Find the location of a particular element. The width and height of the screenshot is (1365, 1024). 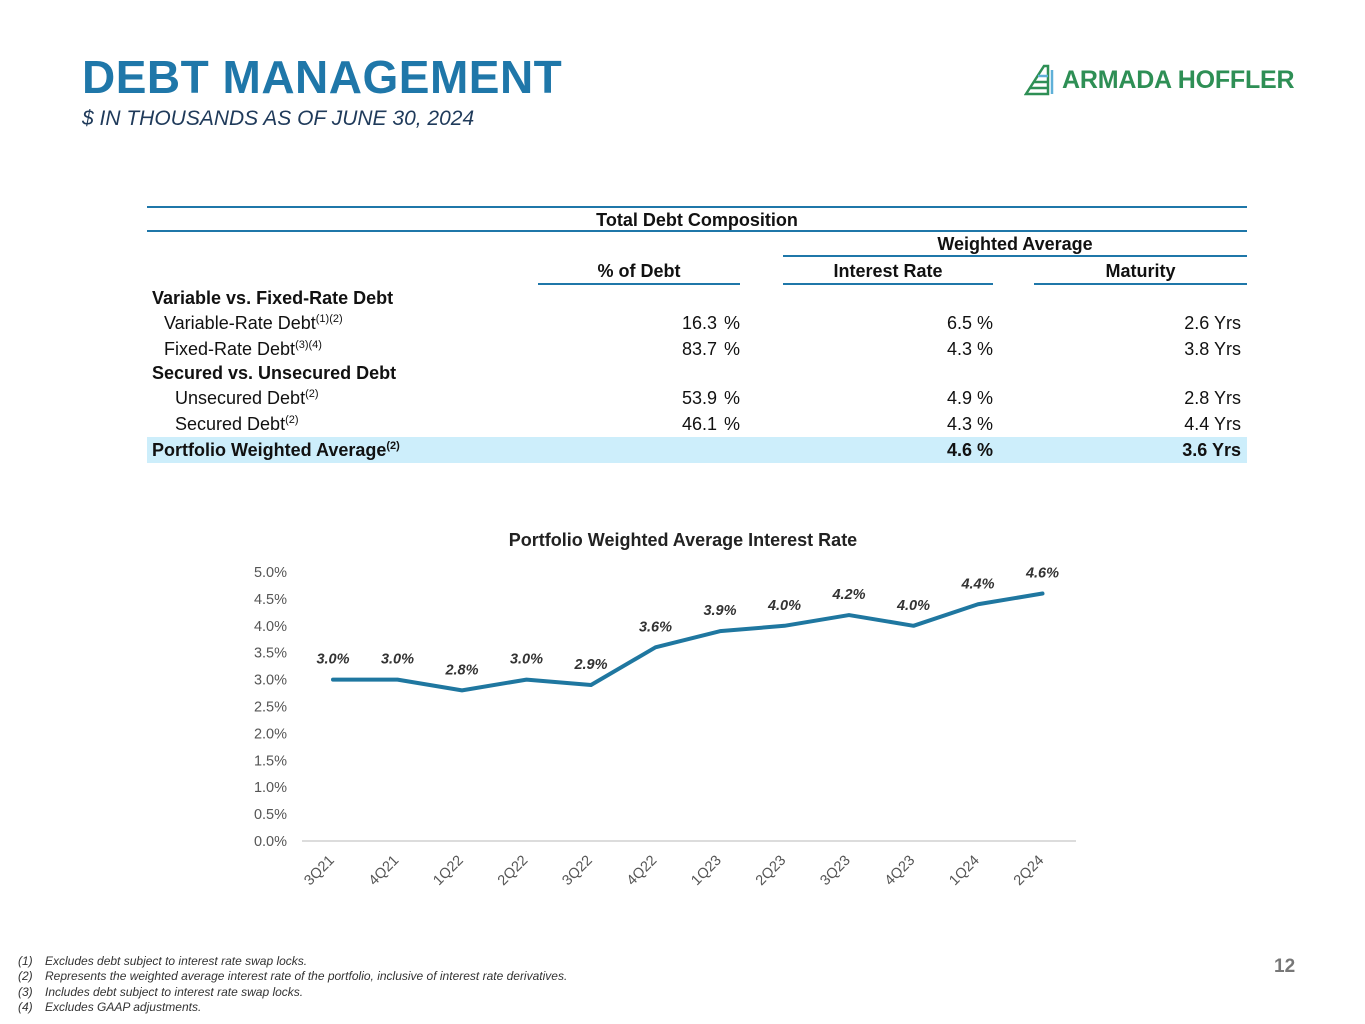

y-tick-label: 1.5% is located at coordinates (270, 761).